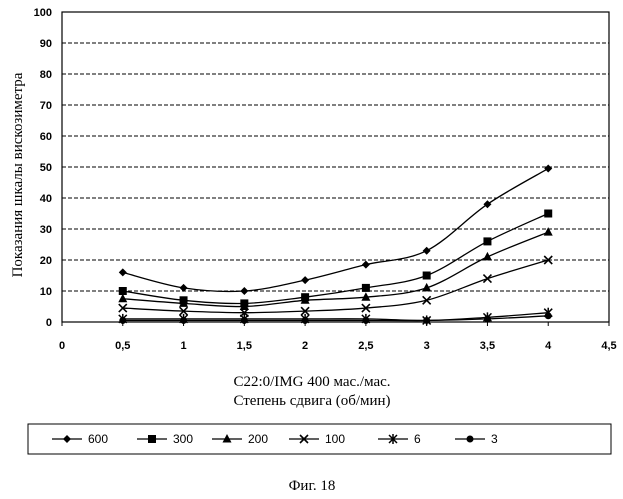  Describe the element at coordinates (46, 230) in the screenshot. I see `y-tick-label: 30` at that location.